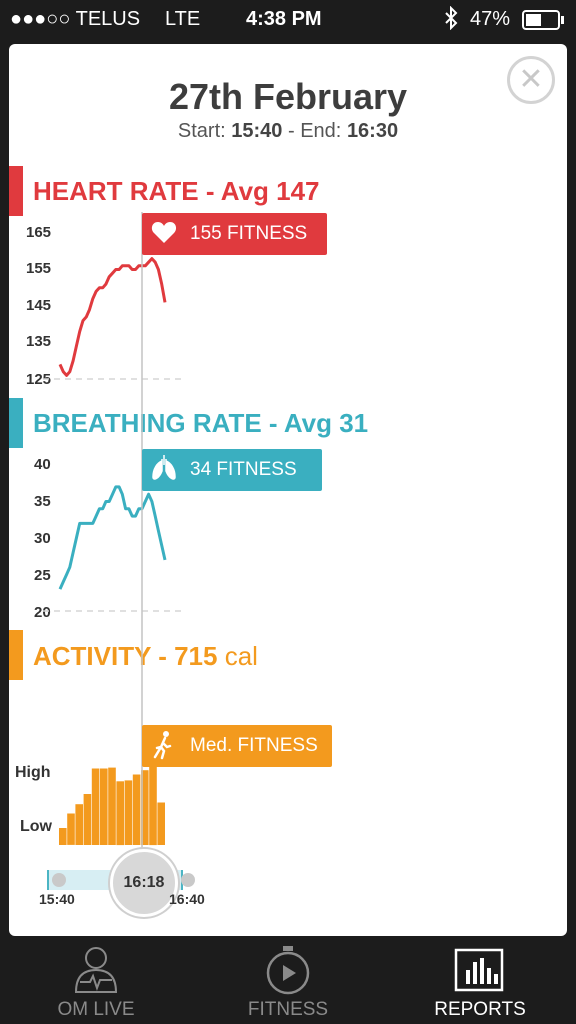 Image resolution: width=576 pixels, height=1024 pixels. Describe the element at coordinates (39, 268) in the screenshot. I see `heart-tick: 155` at that location.